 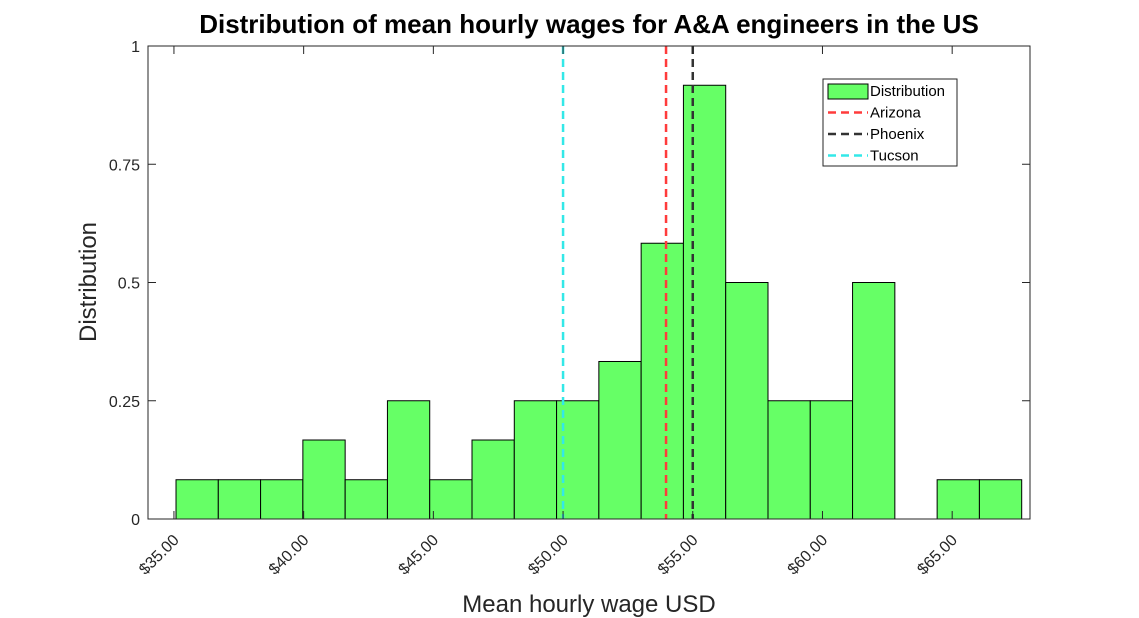 I want to click on legend-label-distribution: Distribution, so click(x=907, y=91).